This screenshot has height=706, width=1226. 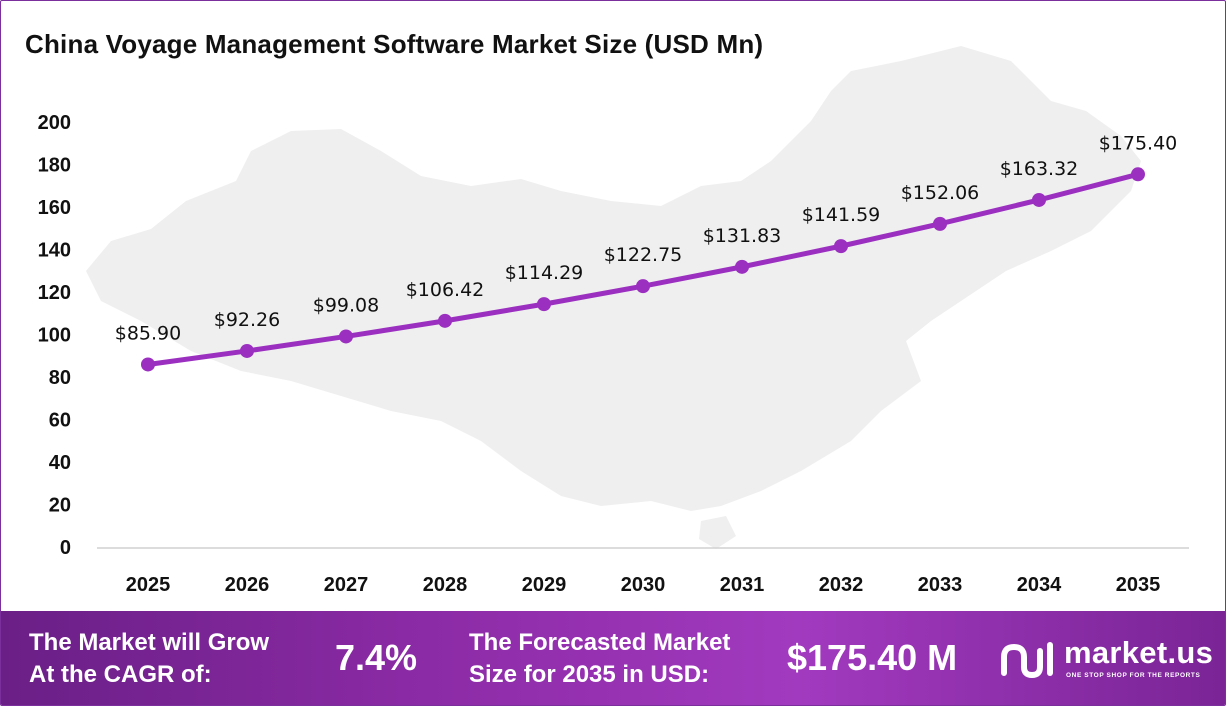 I want to click on x-tick-label: 2034, so click(x=1039, y=585).